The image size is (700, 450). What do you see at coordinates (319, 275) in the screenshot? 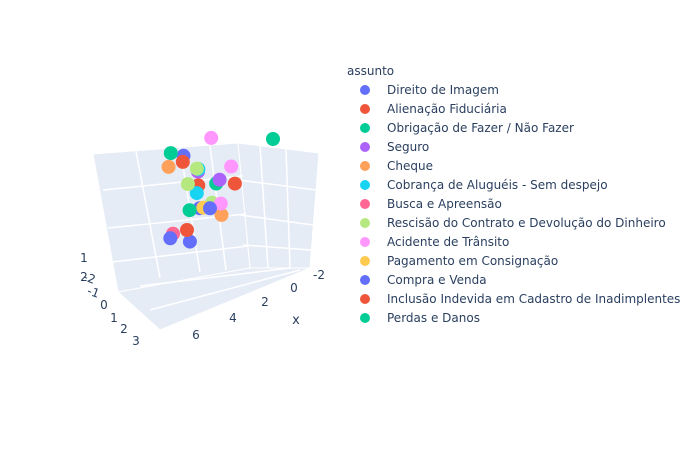
I see `x-tick-label: -2` at bounding box center [319, 275].